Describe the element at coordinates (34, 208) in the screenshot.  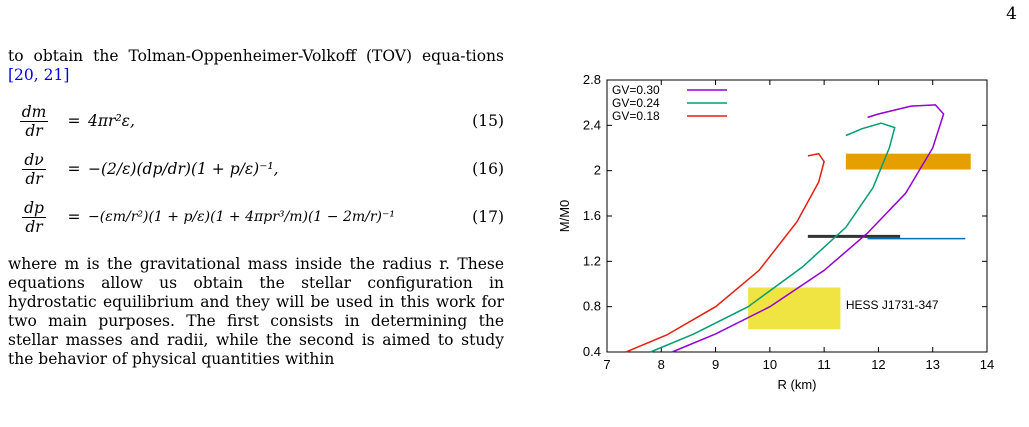
I see `eq17-lhs-num: dp` at that location.